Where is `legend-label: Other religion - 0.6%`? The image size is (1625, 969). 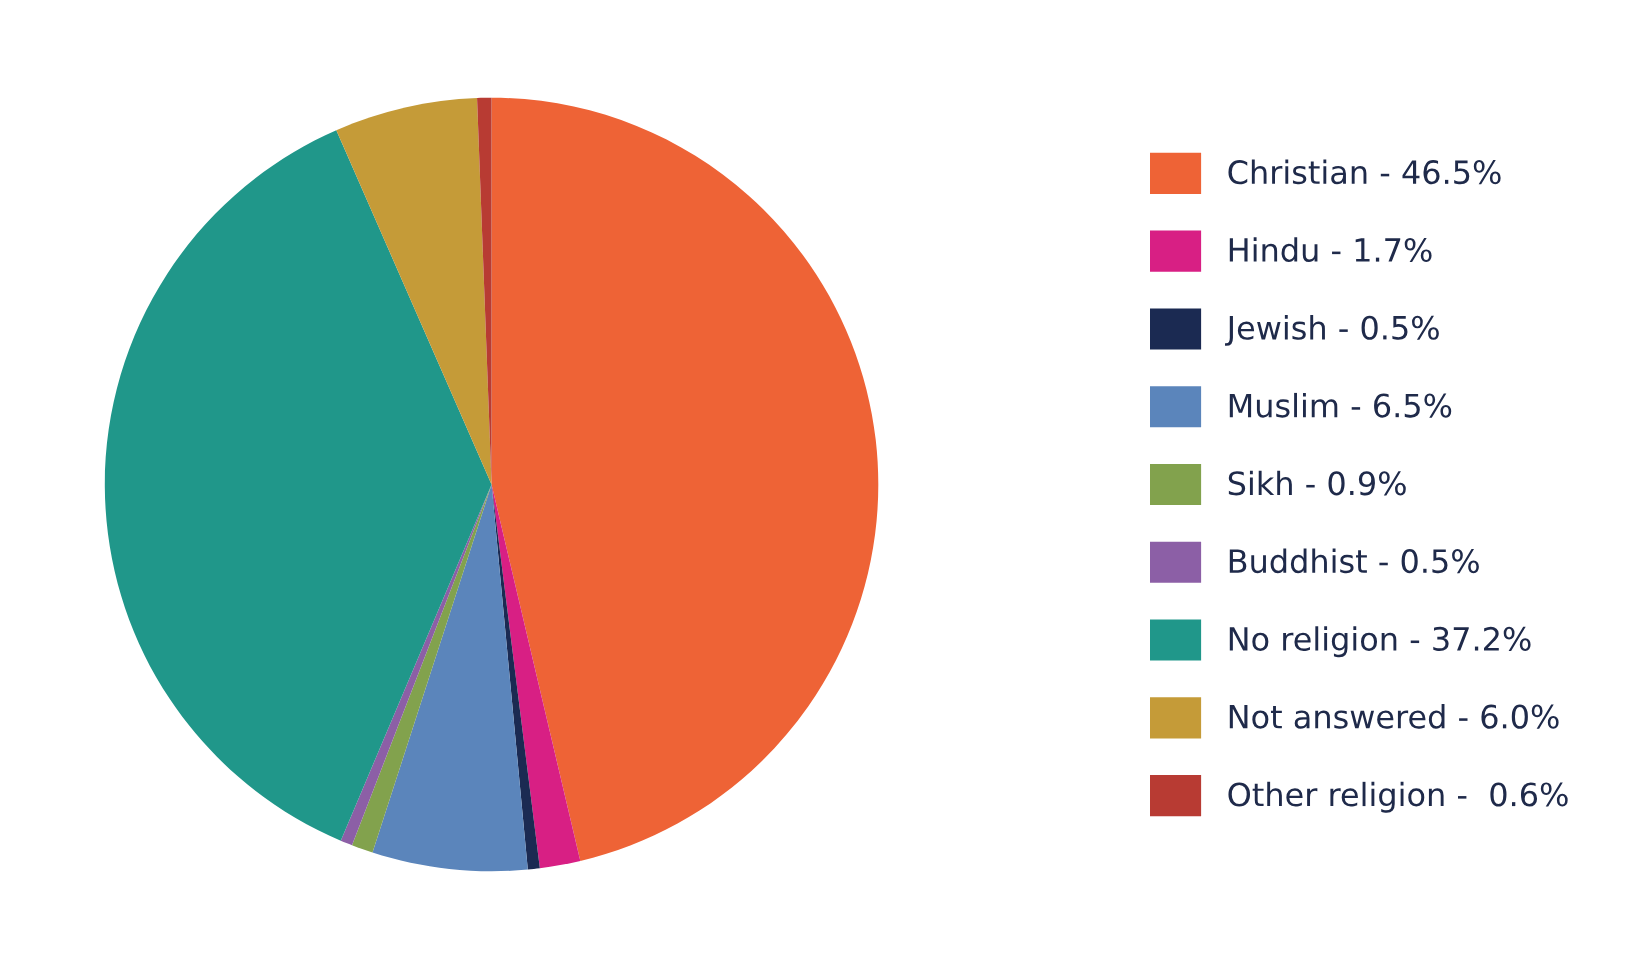 legend-label: Other religion - 0.6% is located at coordinates (1398, 797).